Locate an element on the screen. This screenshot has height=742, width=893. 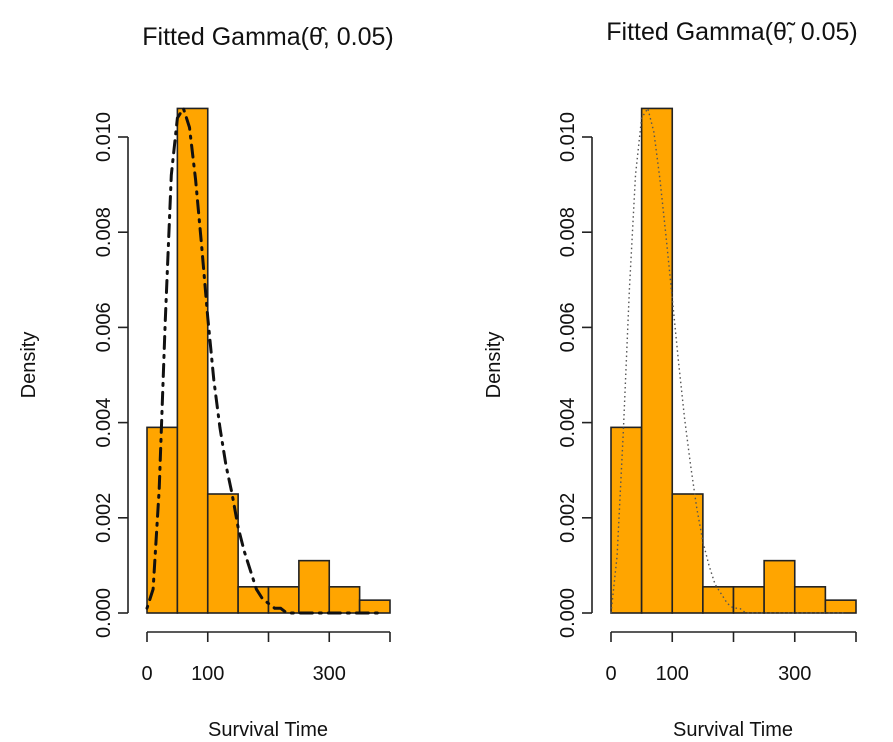
right-panel-title: Fitted Gamma(θ̃, 0.05) is located at coordinates (731, 32).